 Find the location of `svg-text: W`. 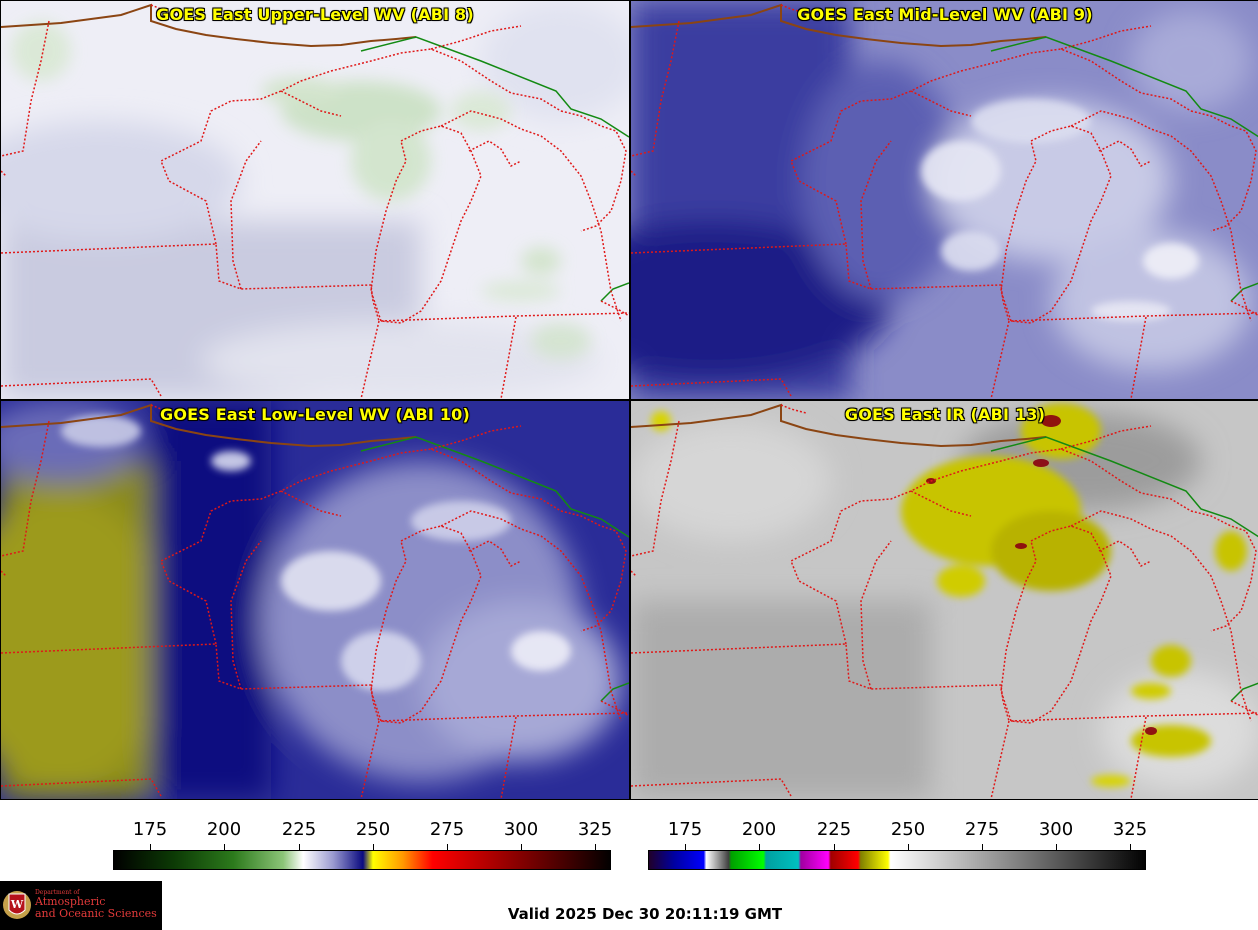

svg-text: W is located at coordinates (17, 904).